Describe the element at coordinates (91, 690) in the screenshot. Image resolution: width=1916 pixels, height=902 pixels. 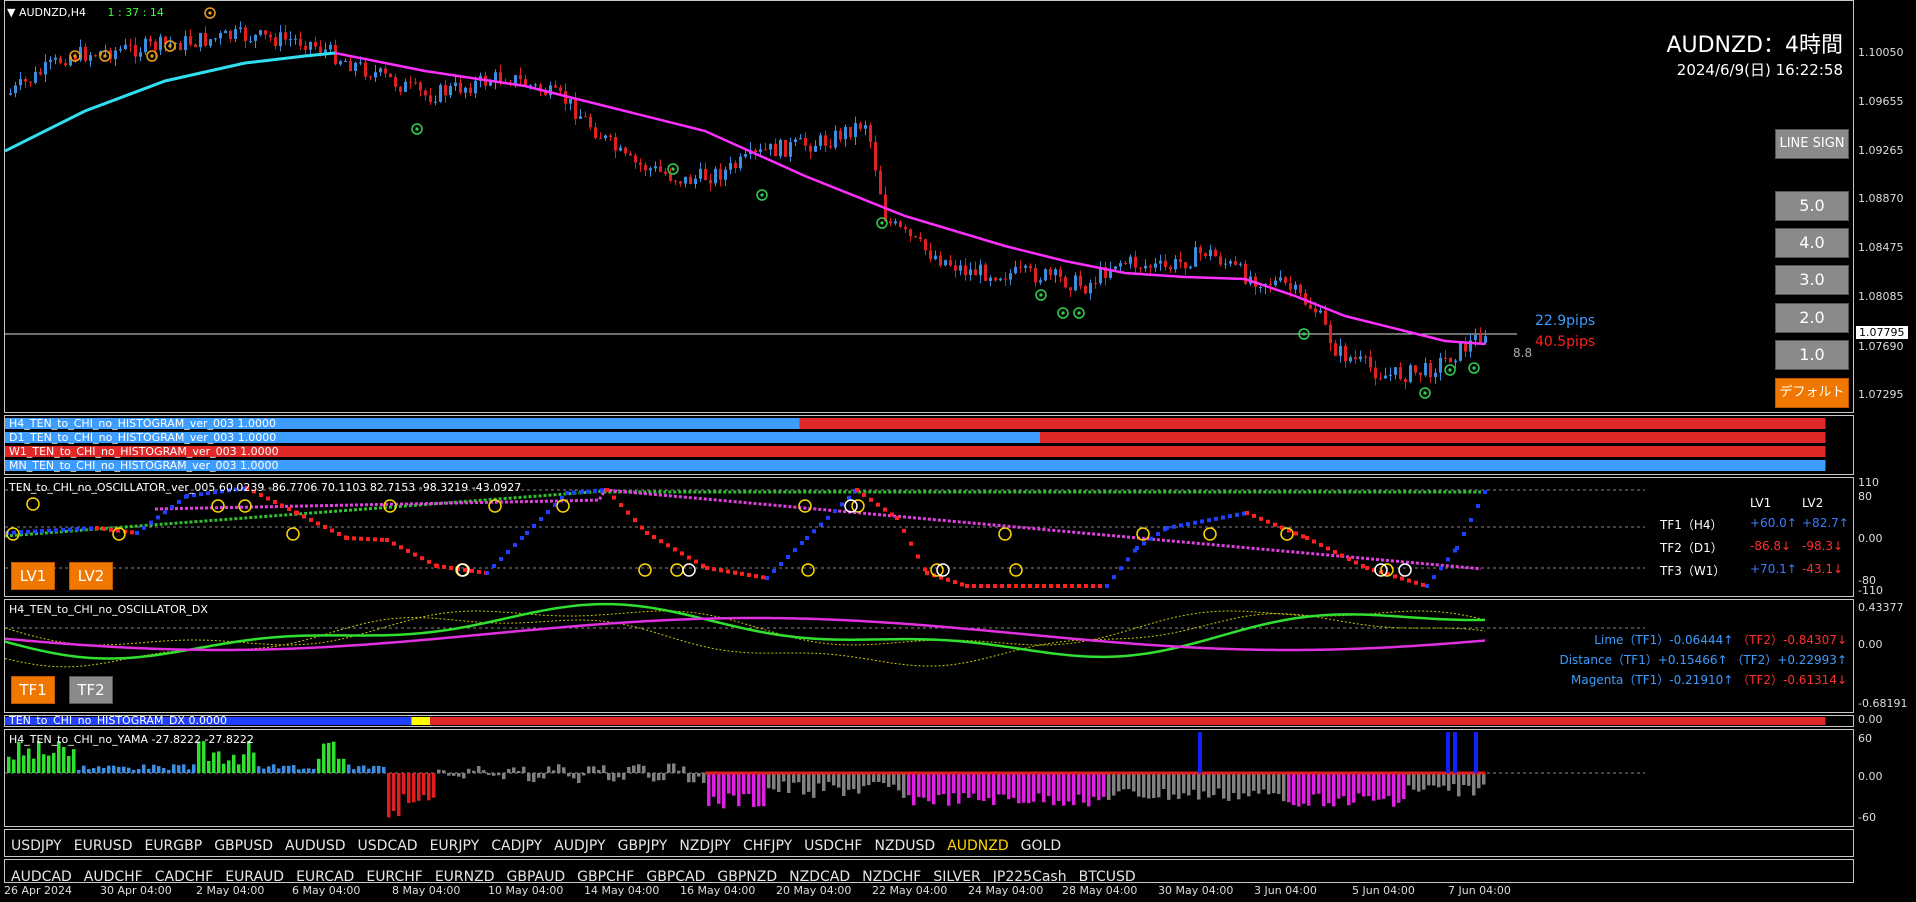
I see `tf2-button: TF2` at that location.